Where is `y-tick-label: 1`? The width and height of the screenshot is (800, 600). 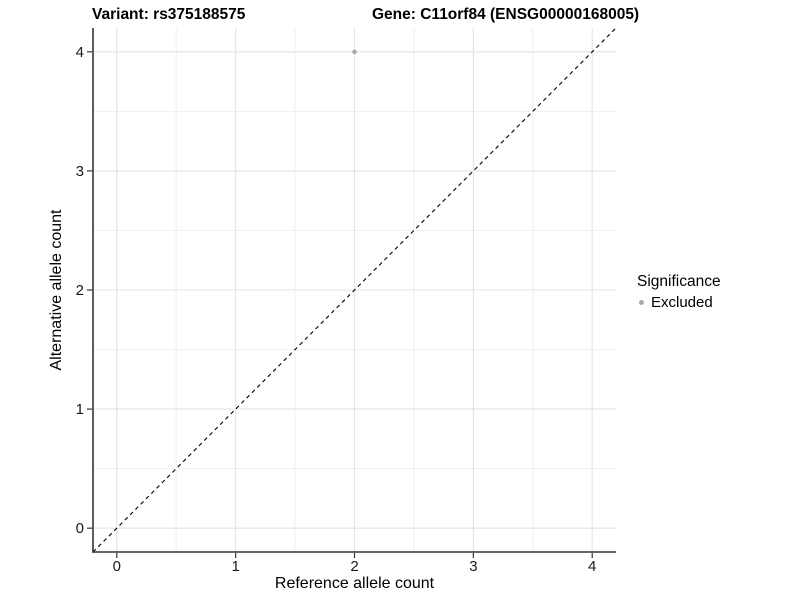
y-tick-label: 1 is located at coordinates (80, 409).